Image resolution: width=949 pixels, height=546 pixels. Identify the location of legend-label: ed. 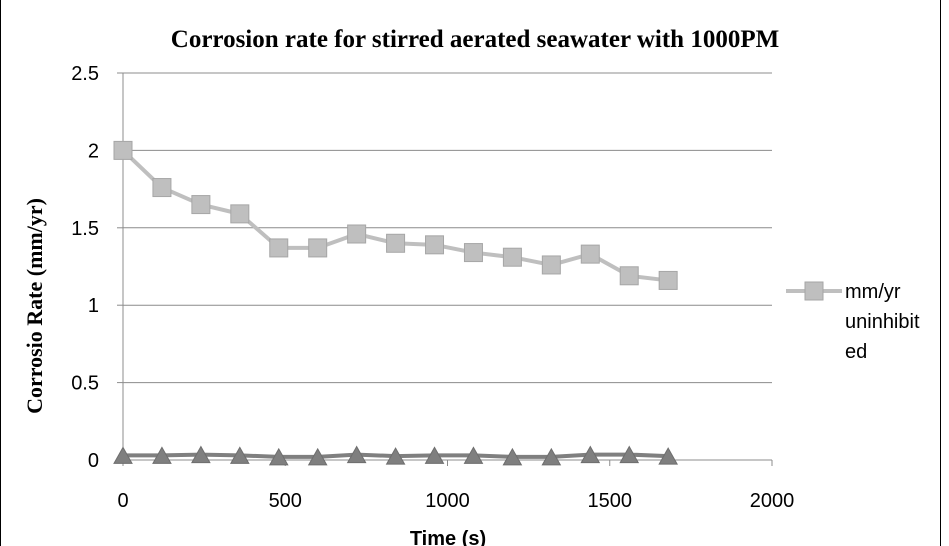
(856, 352).